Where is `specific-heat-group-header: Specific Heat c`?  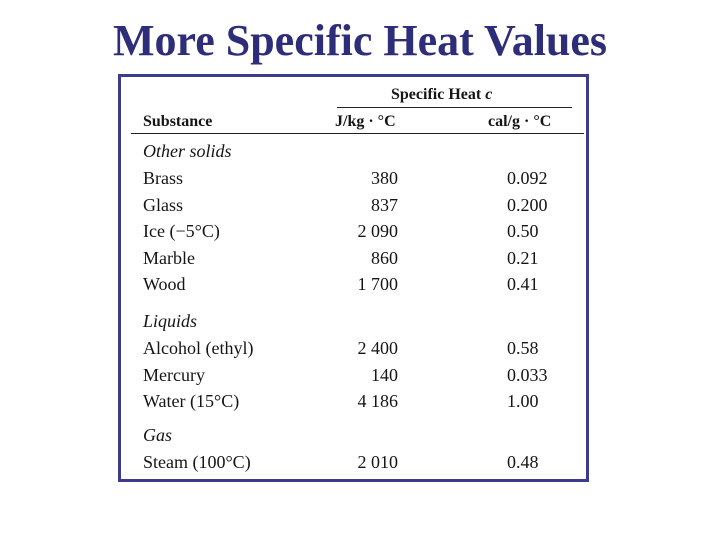 specific-heat-group-header: Specific Heat c is located at coordinates (441, 95).